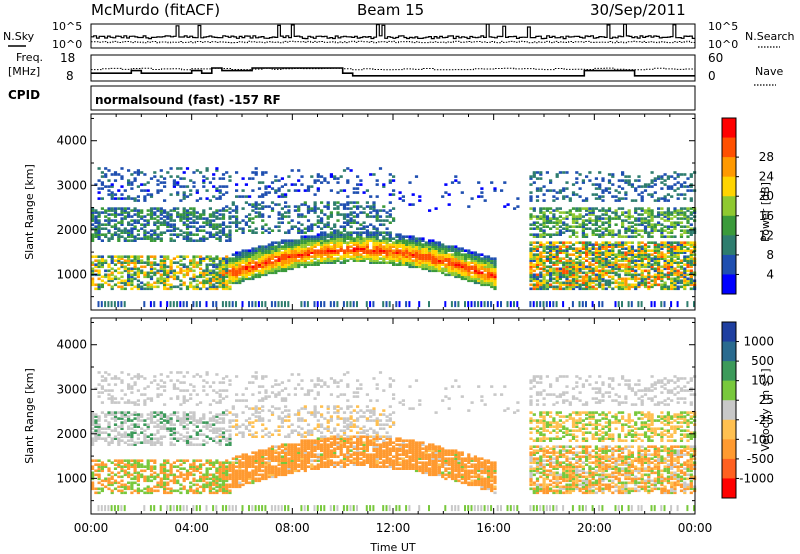 Image resolution: width=800 pixels, height=554 pixels. I want to click on freq-trace, so click(393, 72).